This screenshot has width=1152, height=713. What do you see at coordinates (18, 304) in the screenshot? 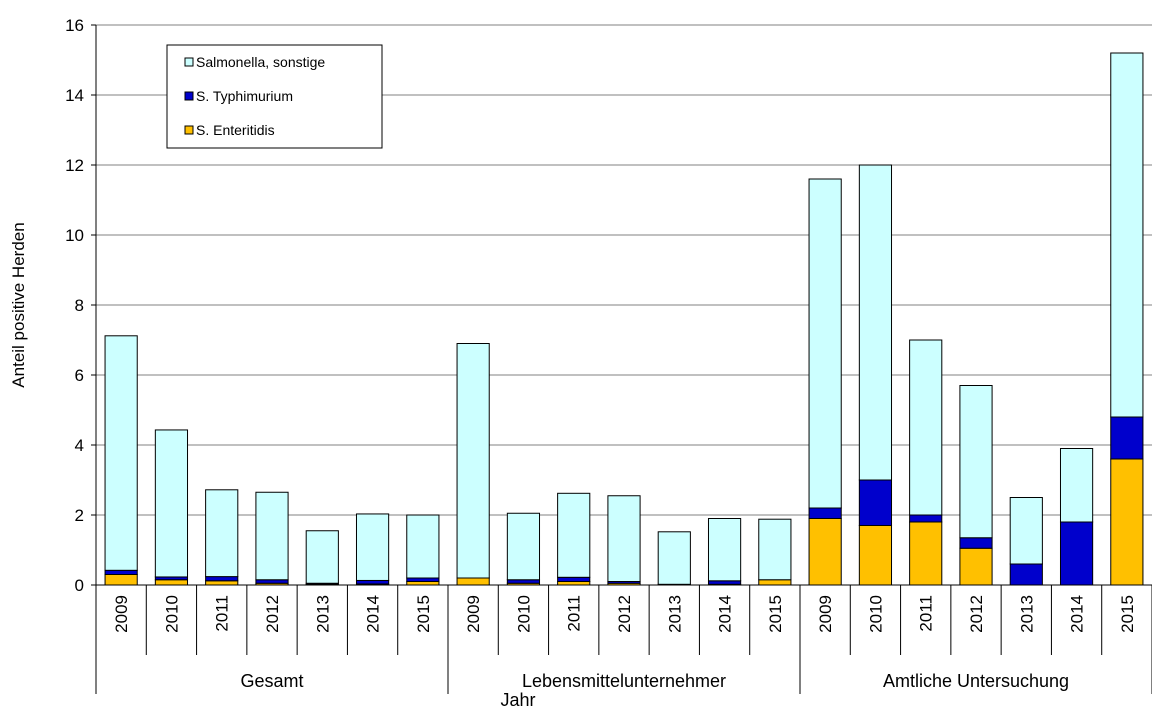
I see `y-axis-label: Anteil positive Herden` at bounding box center [18, 304].